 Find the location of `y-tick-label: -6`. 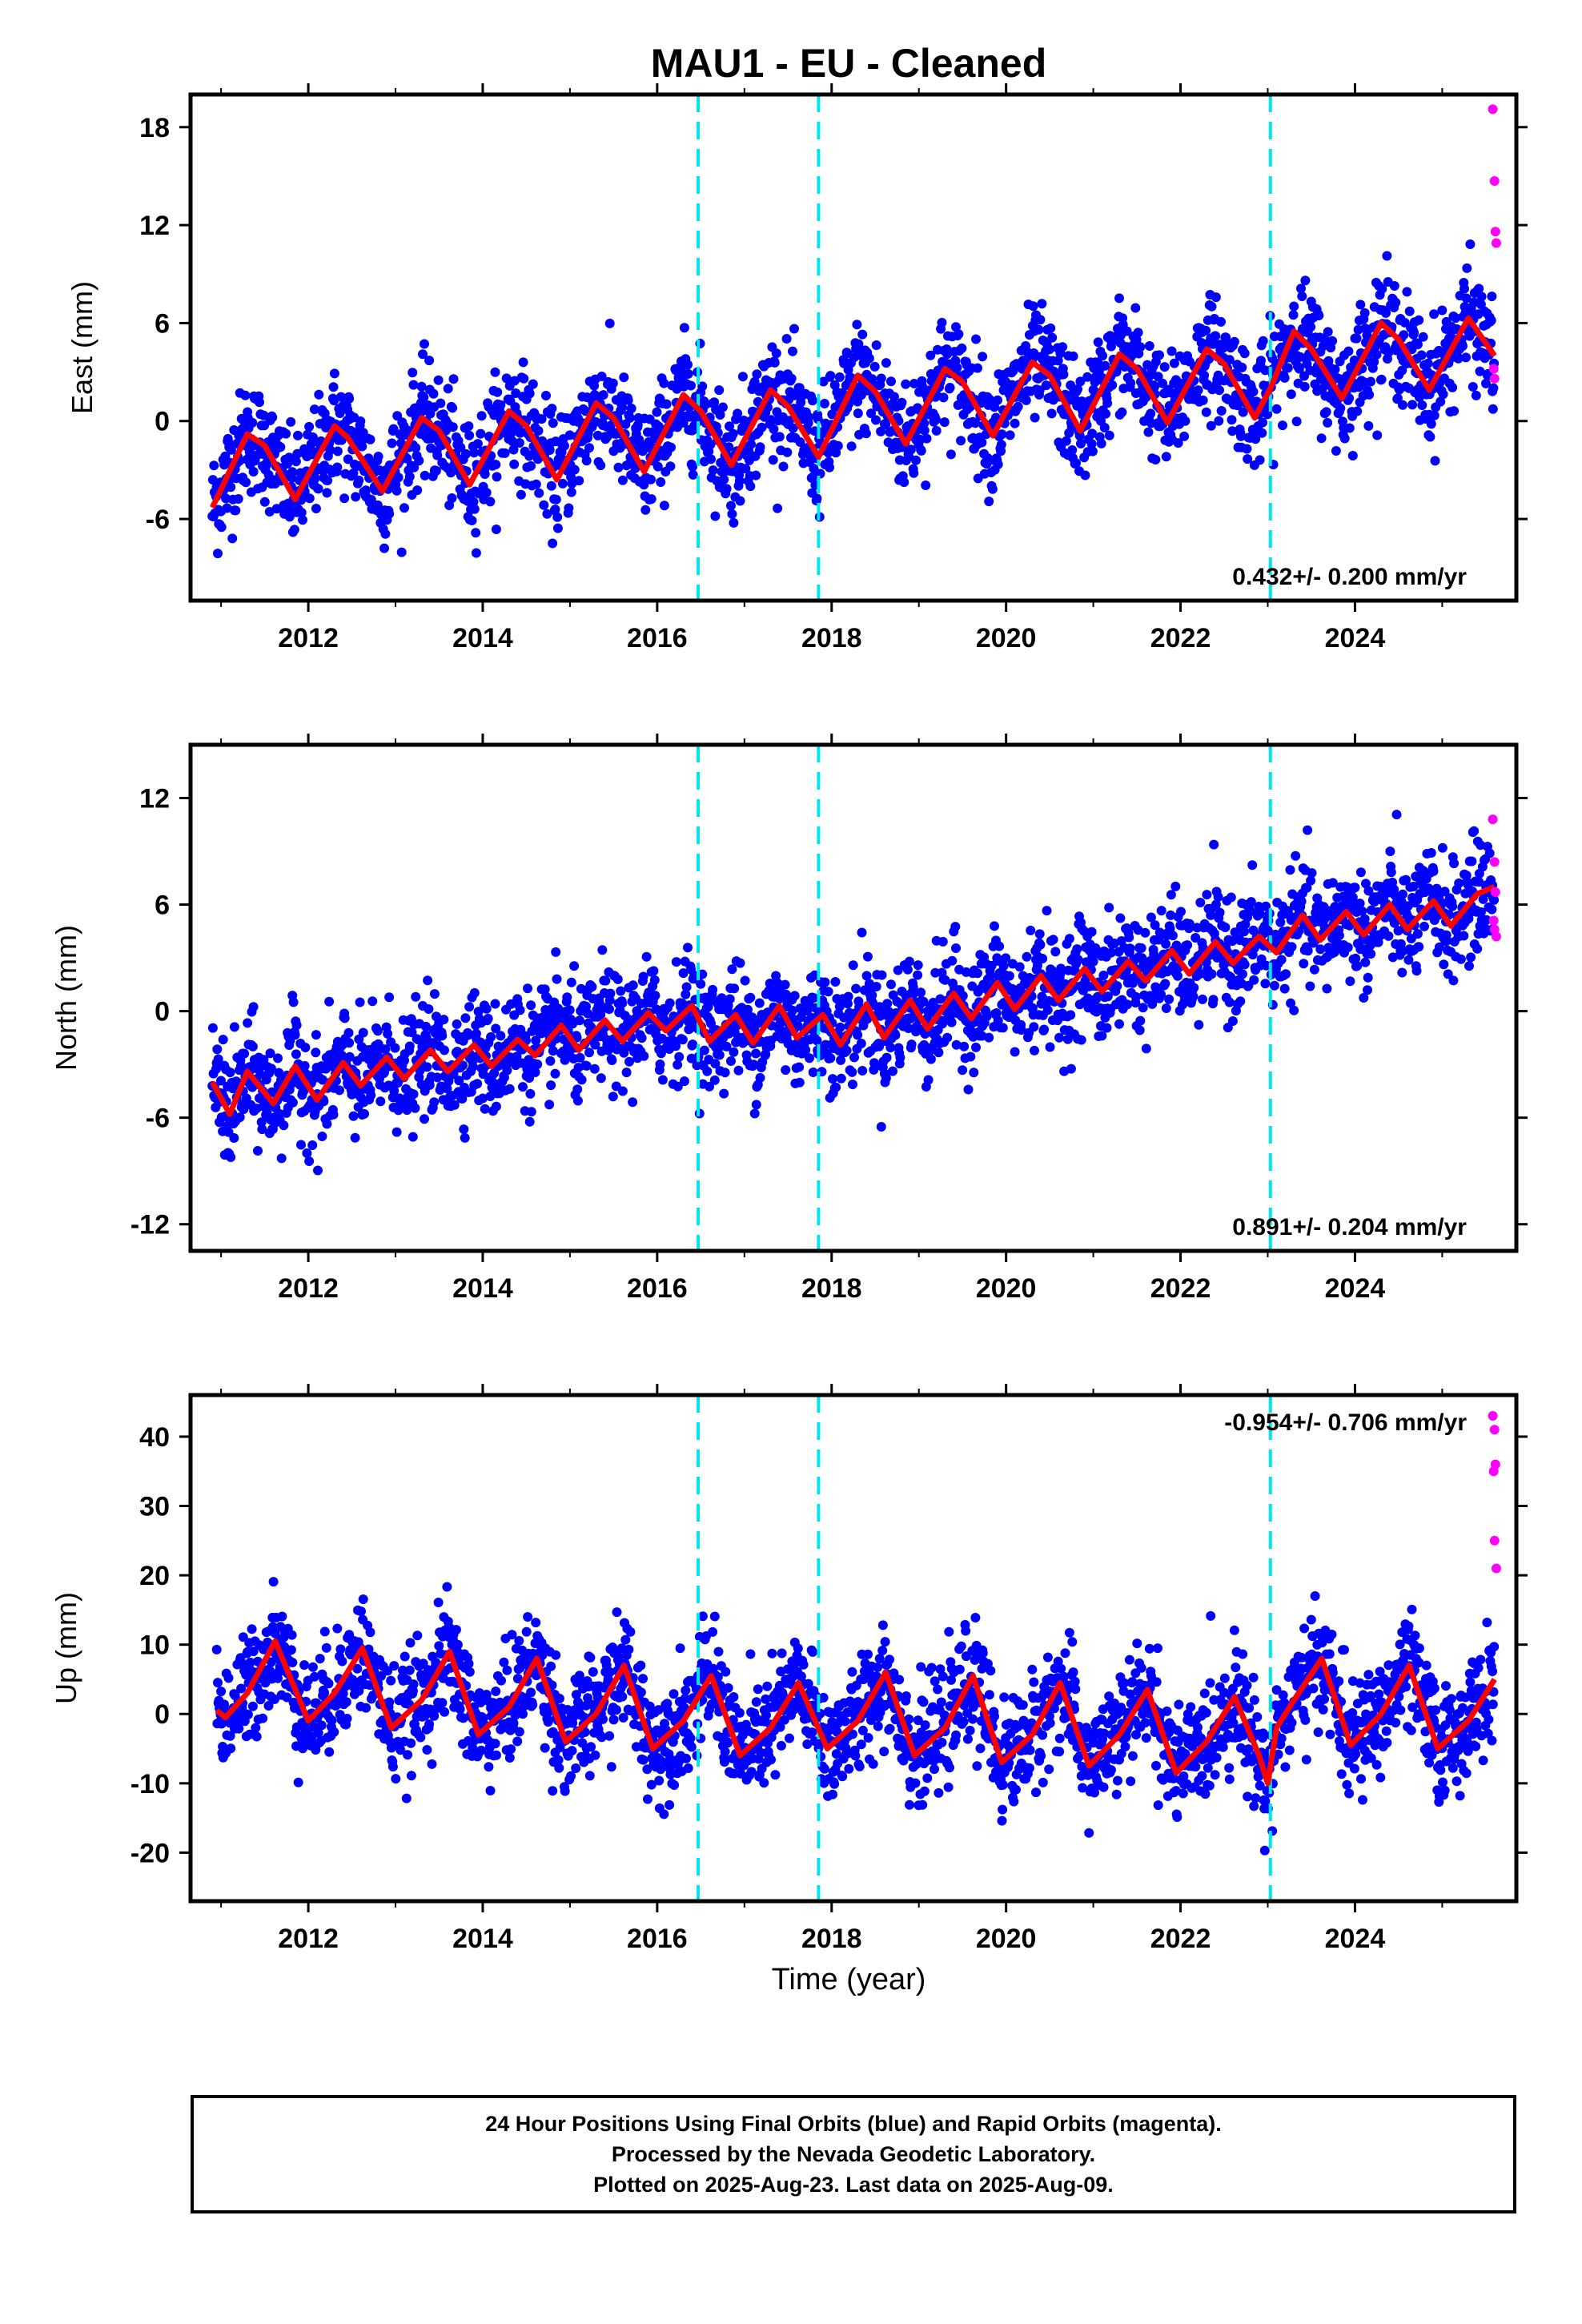

y-tick-label: -6 is located at coordinates (158, 520).